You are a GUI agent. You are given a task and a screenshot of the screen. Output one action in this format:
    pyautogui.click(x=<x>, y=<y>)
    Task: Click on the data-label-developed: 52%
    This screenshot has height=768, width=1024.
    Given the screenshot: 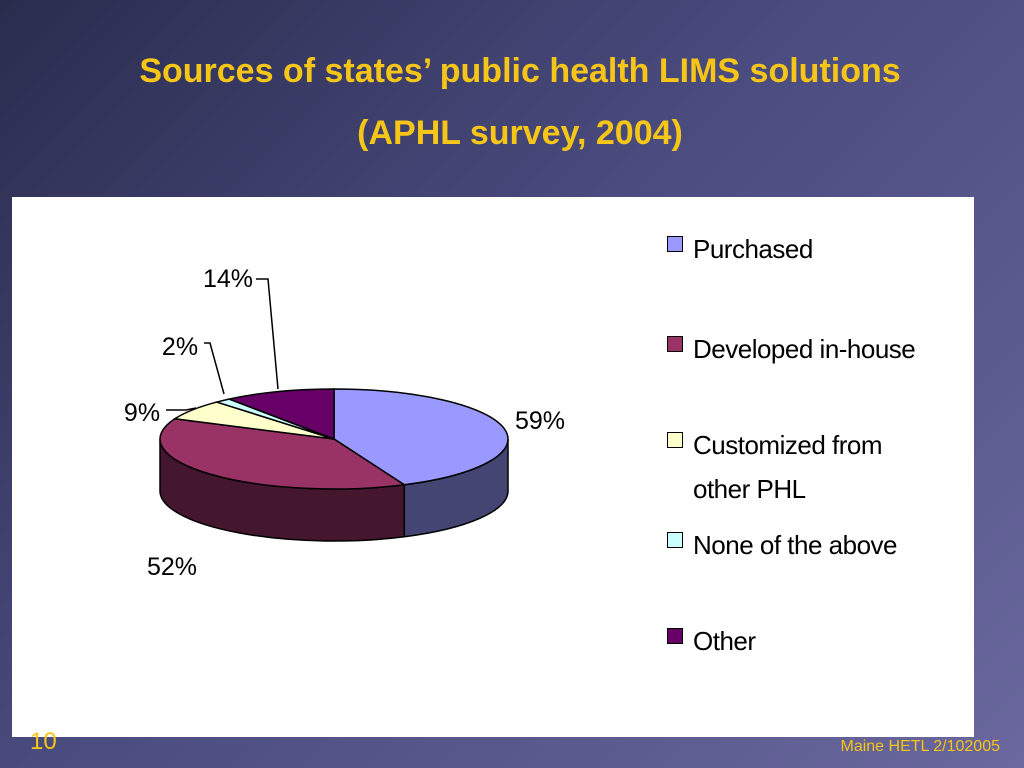 What is the action you would take?
    pyautogui.click(x=172, y=567)
    